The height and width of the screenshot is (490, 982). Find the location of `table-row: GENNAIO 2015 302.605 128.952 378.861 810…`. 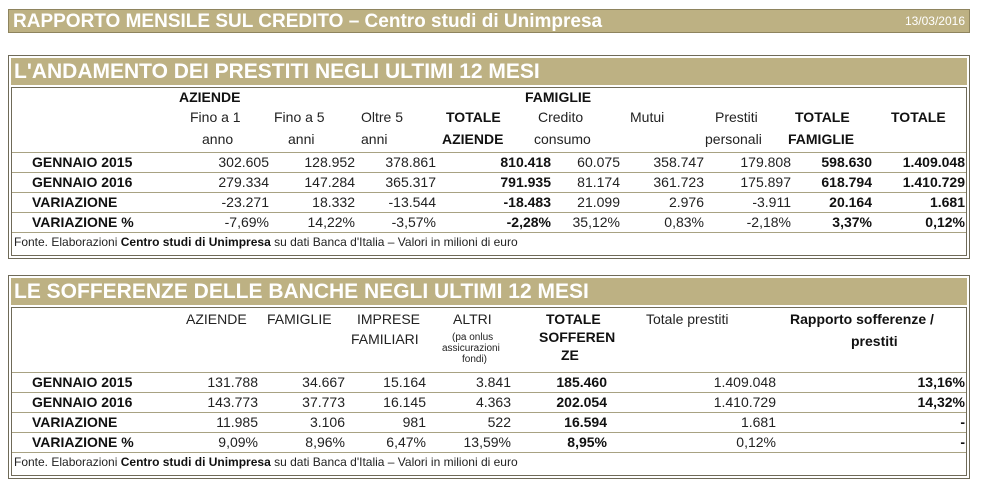

table-row: GENNAIO 2015 302.605 128.952 378.861 810… is located at coordinates (489, 162).